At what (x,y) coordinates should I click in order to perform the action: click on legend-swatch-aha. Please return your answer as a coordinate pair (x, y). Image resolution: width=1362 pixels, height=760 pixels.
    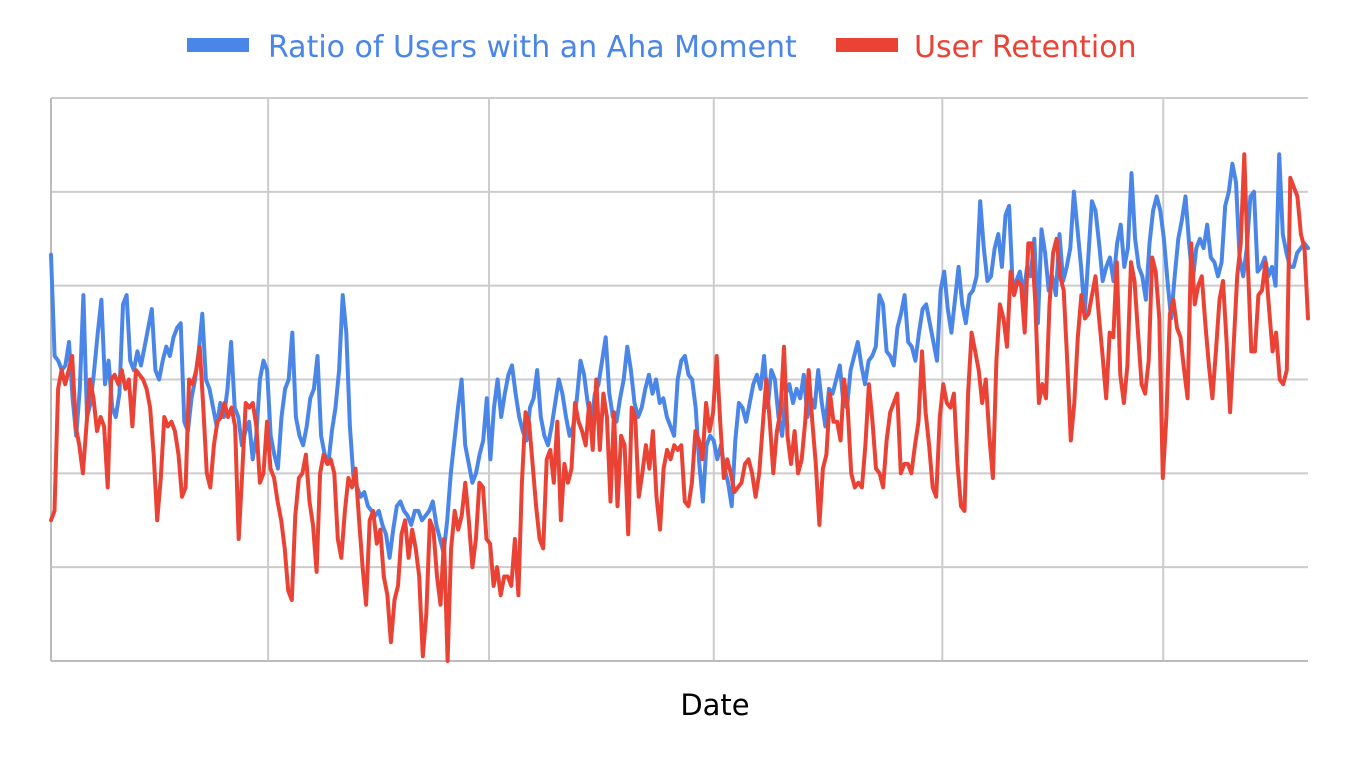
    Looking at the image, I should click on (218, 45).